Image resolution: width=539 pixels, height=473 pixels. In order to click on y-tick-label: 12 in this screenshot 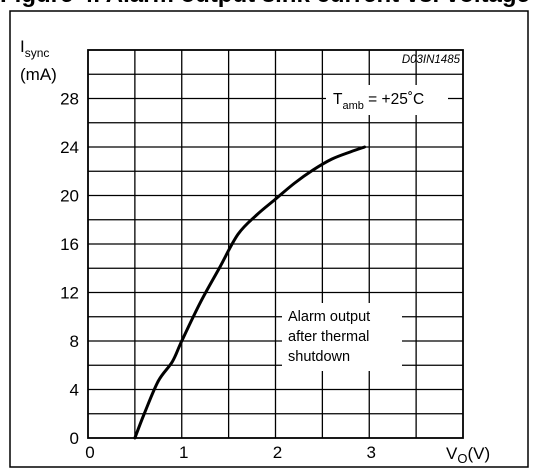, I will do `click(69, 293)`.